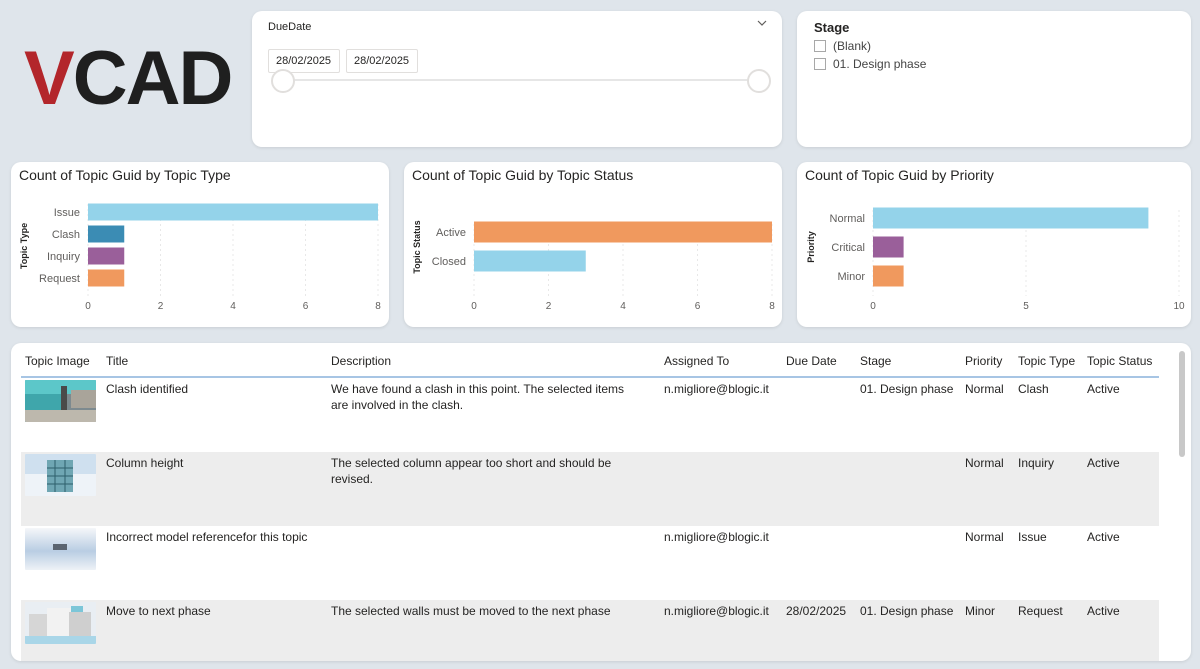  What do you see at coordinates (762, 23) in the screenshot?
I see `chevron-down-icon` at bounding box center [762, 23].